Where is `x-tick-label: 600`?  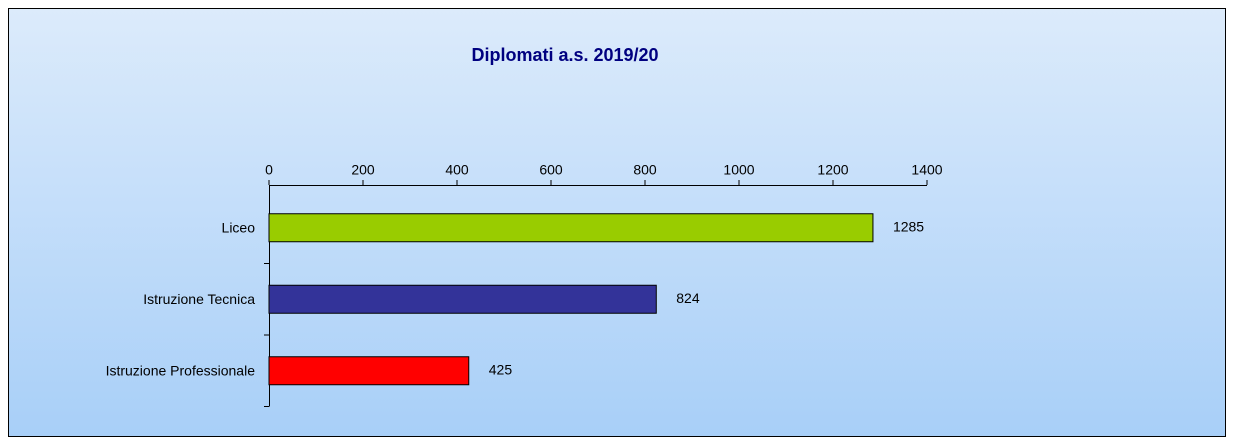 x-tick-label: 600 is located at coordinates (551, 170).